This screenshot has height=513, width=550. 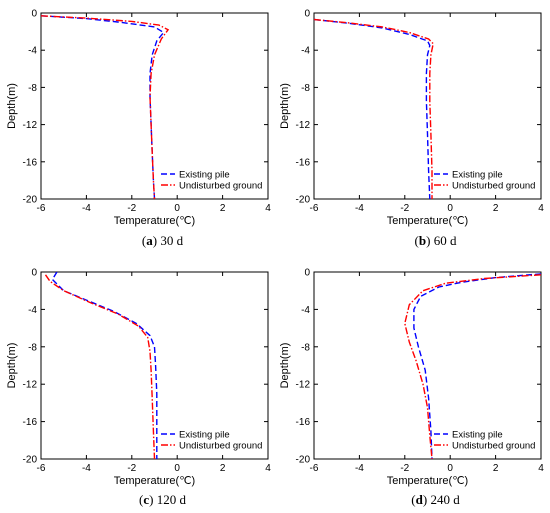 I want to click on panel-caption: (d) 240 d, so click(x=435, y=499).